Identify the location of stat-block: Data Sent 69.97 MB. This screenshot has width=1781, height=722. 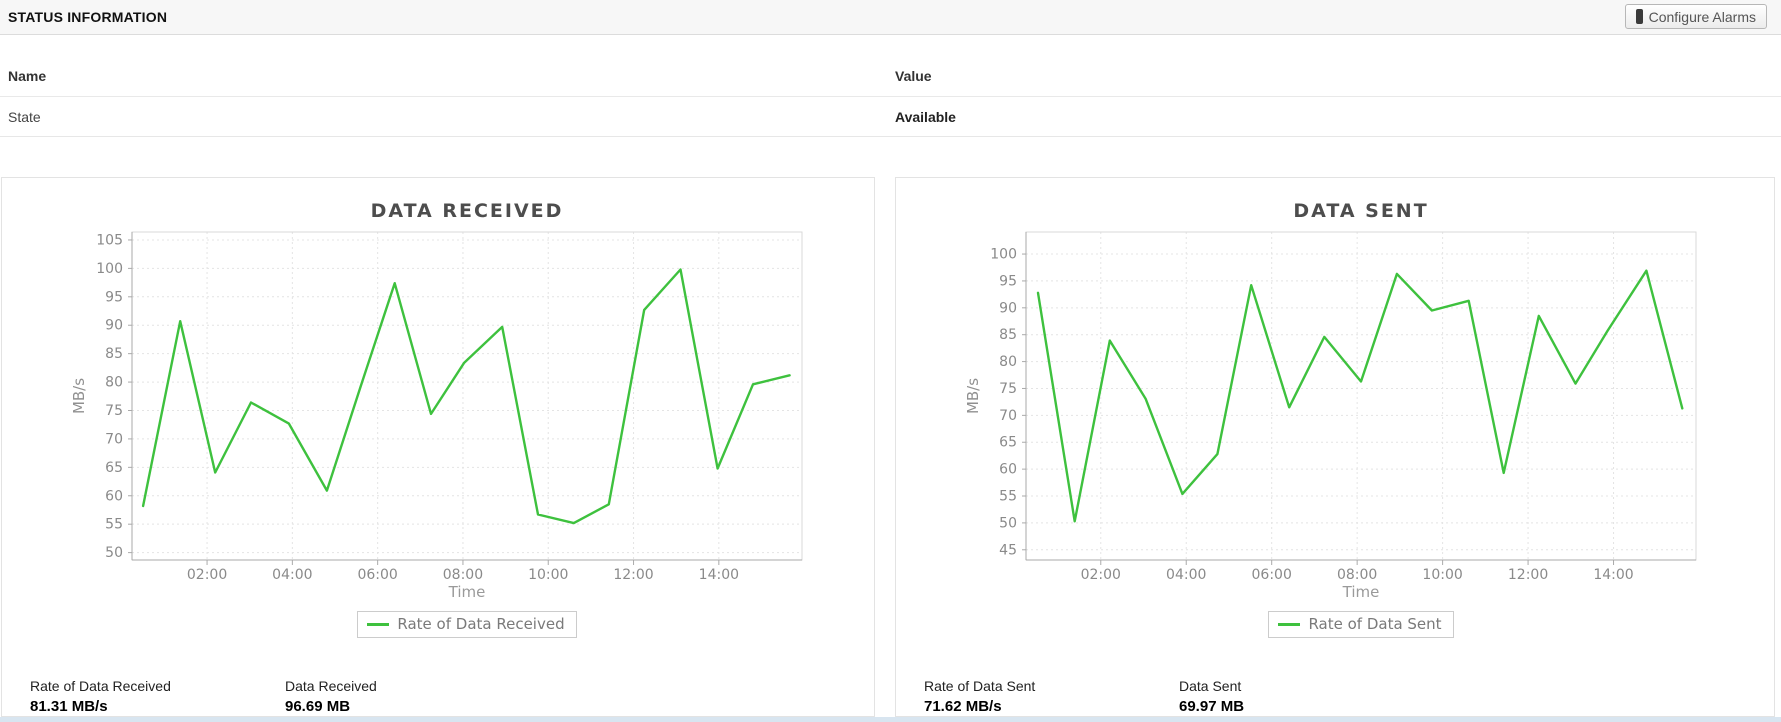
(1246, 696).